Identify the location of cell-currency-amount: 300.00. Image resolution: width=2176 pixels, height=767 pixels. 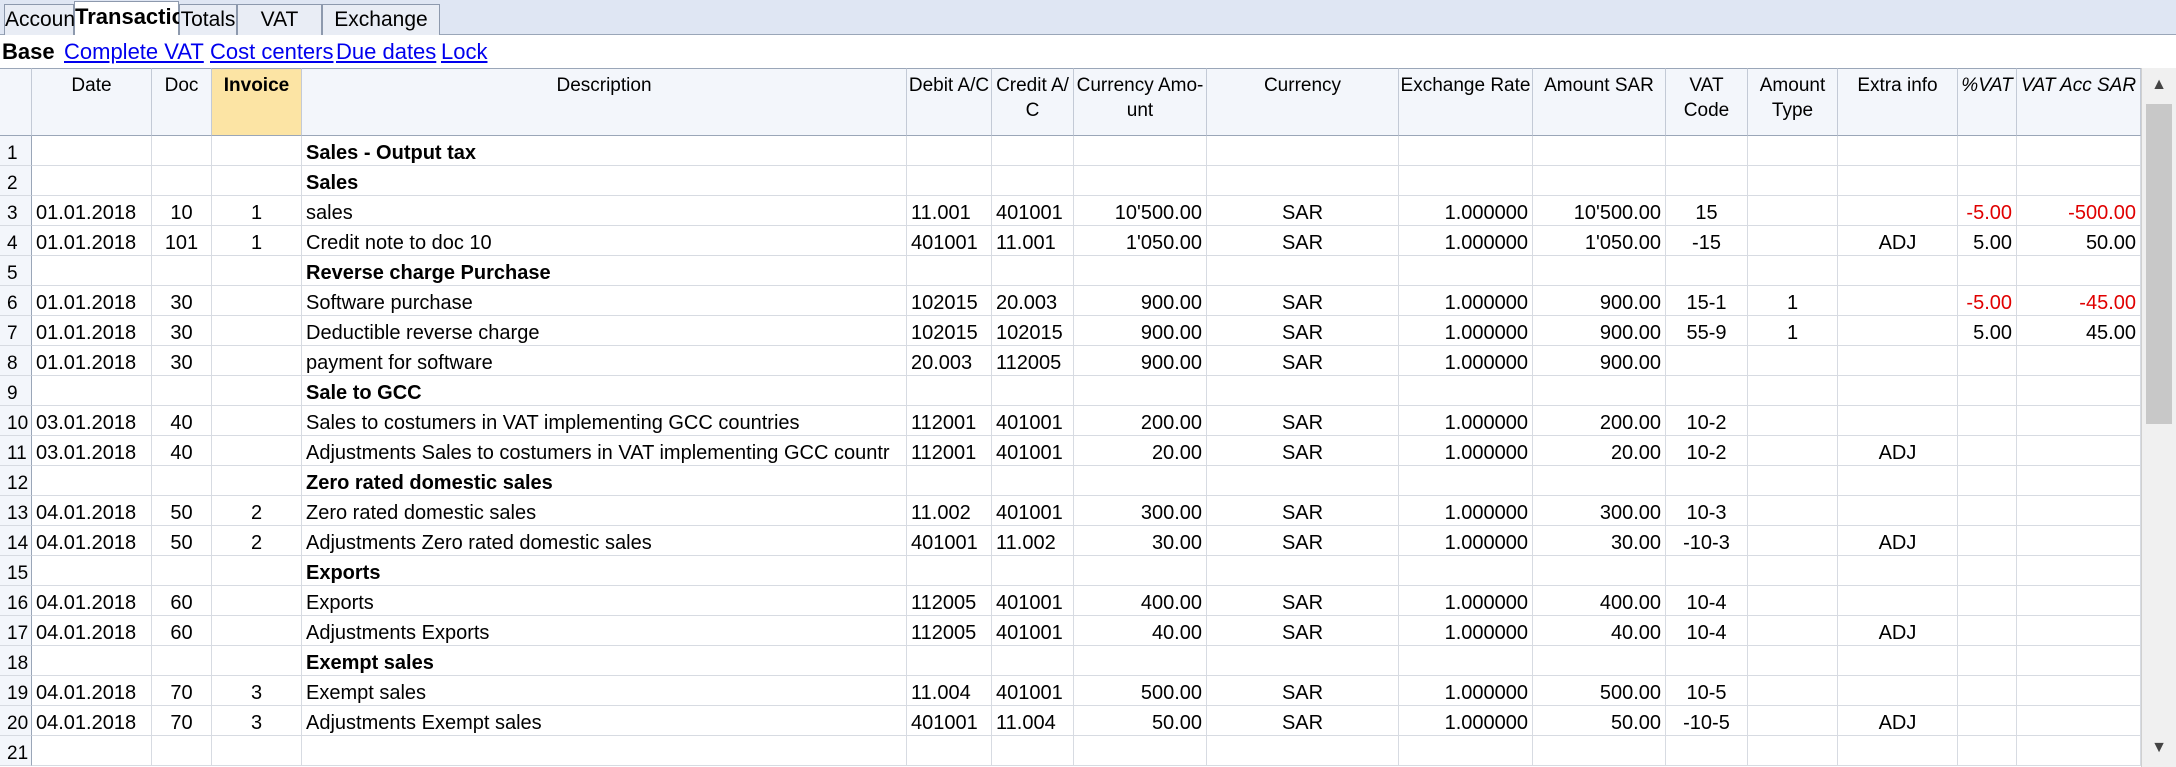
(1140, 511).